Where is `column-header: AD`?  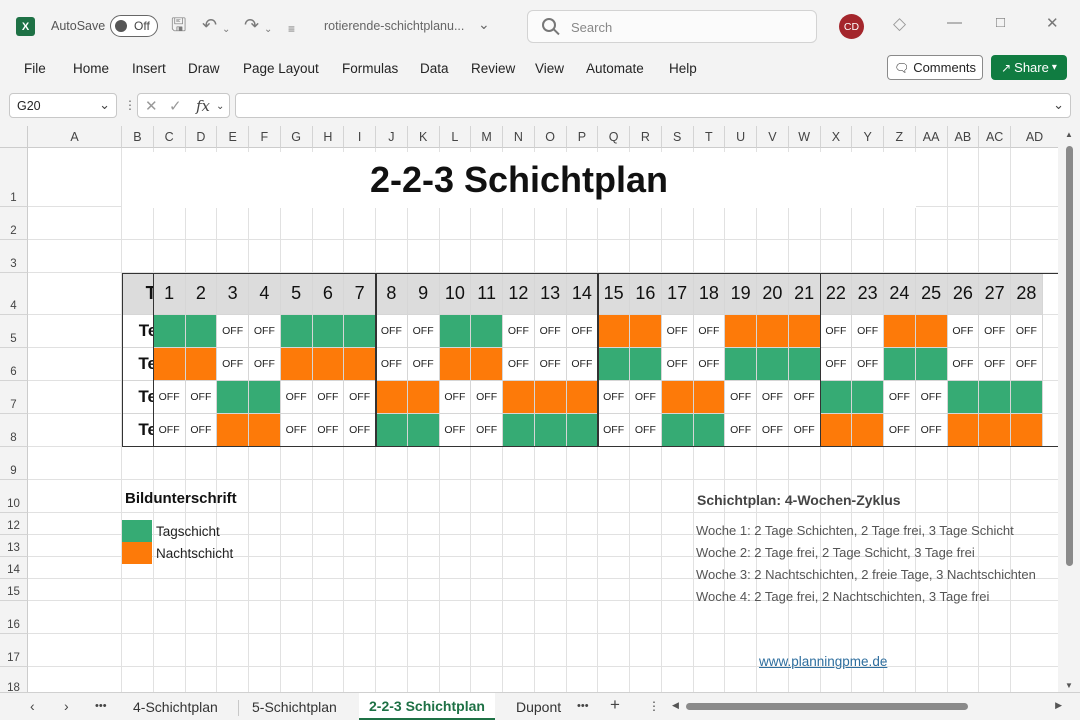
column-header: AD is located at coordinates (1034, 137).